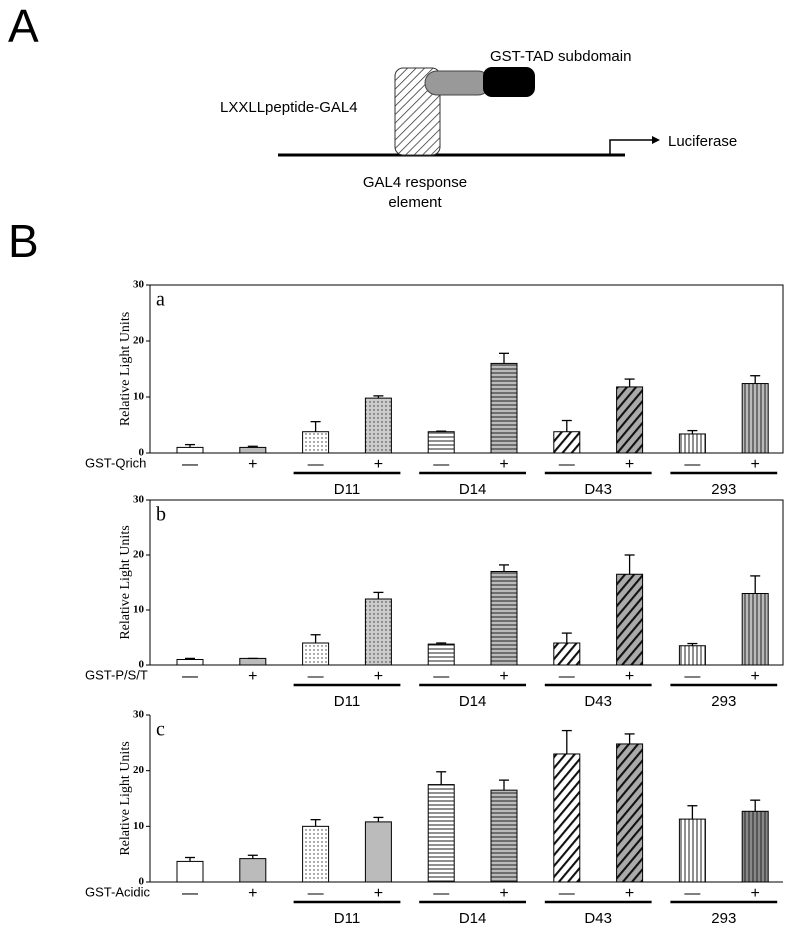 The width and height of the screenshot is (800, 935). Describe the element at coordinates (509, 82) in the screenshot. I see `tad-block` at that location.